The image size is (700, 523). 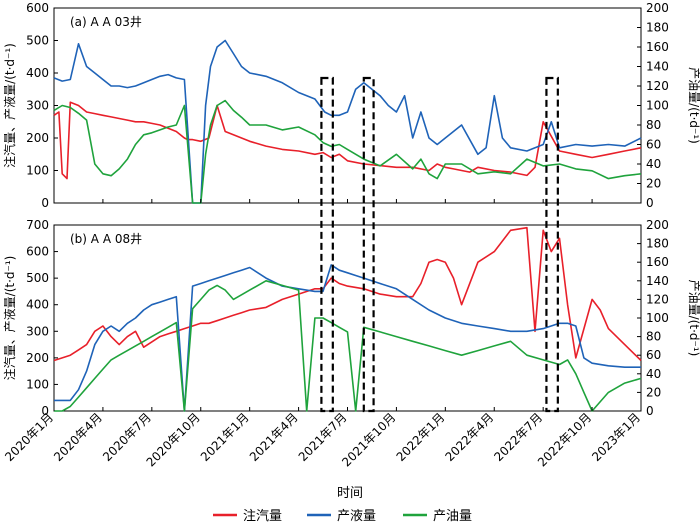 I want to click on legend-label: 注汽量, so click(x=262, y=516).